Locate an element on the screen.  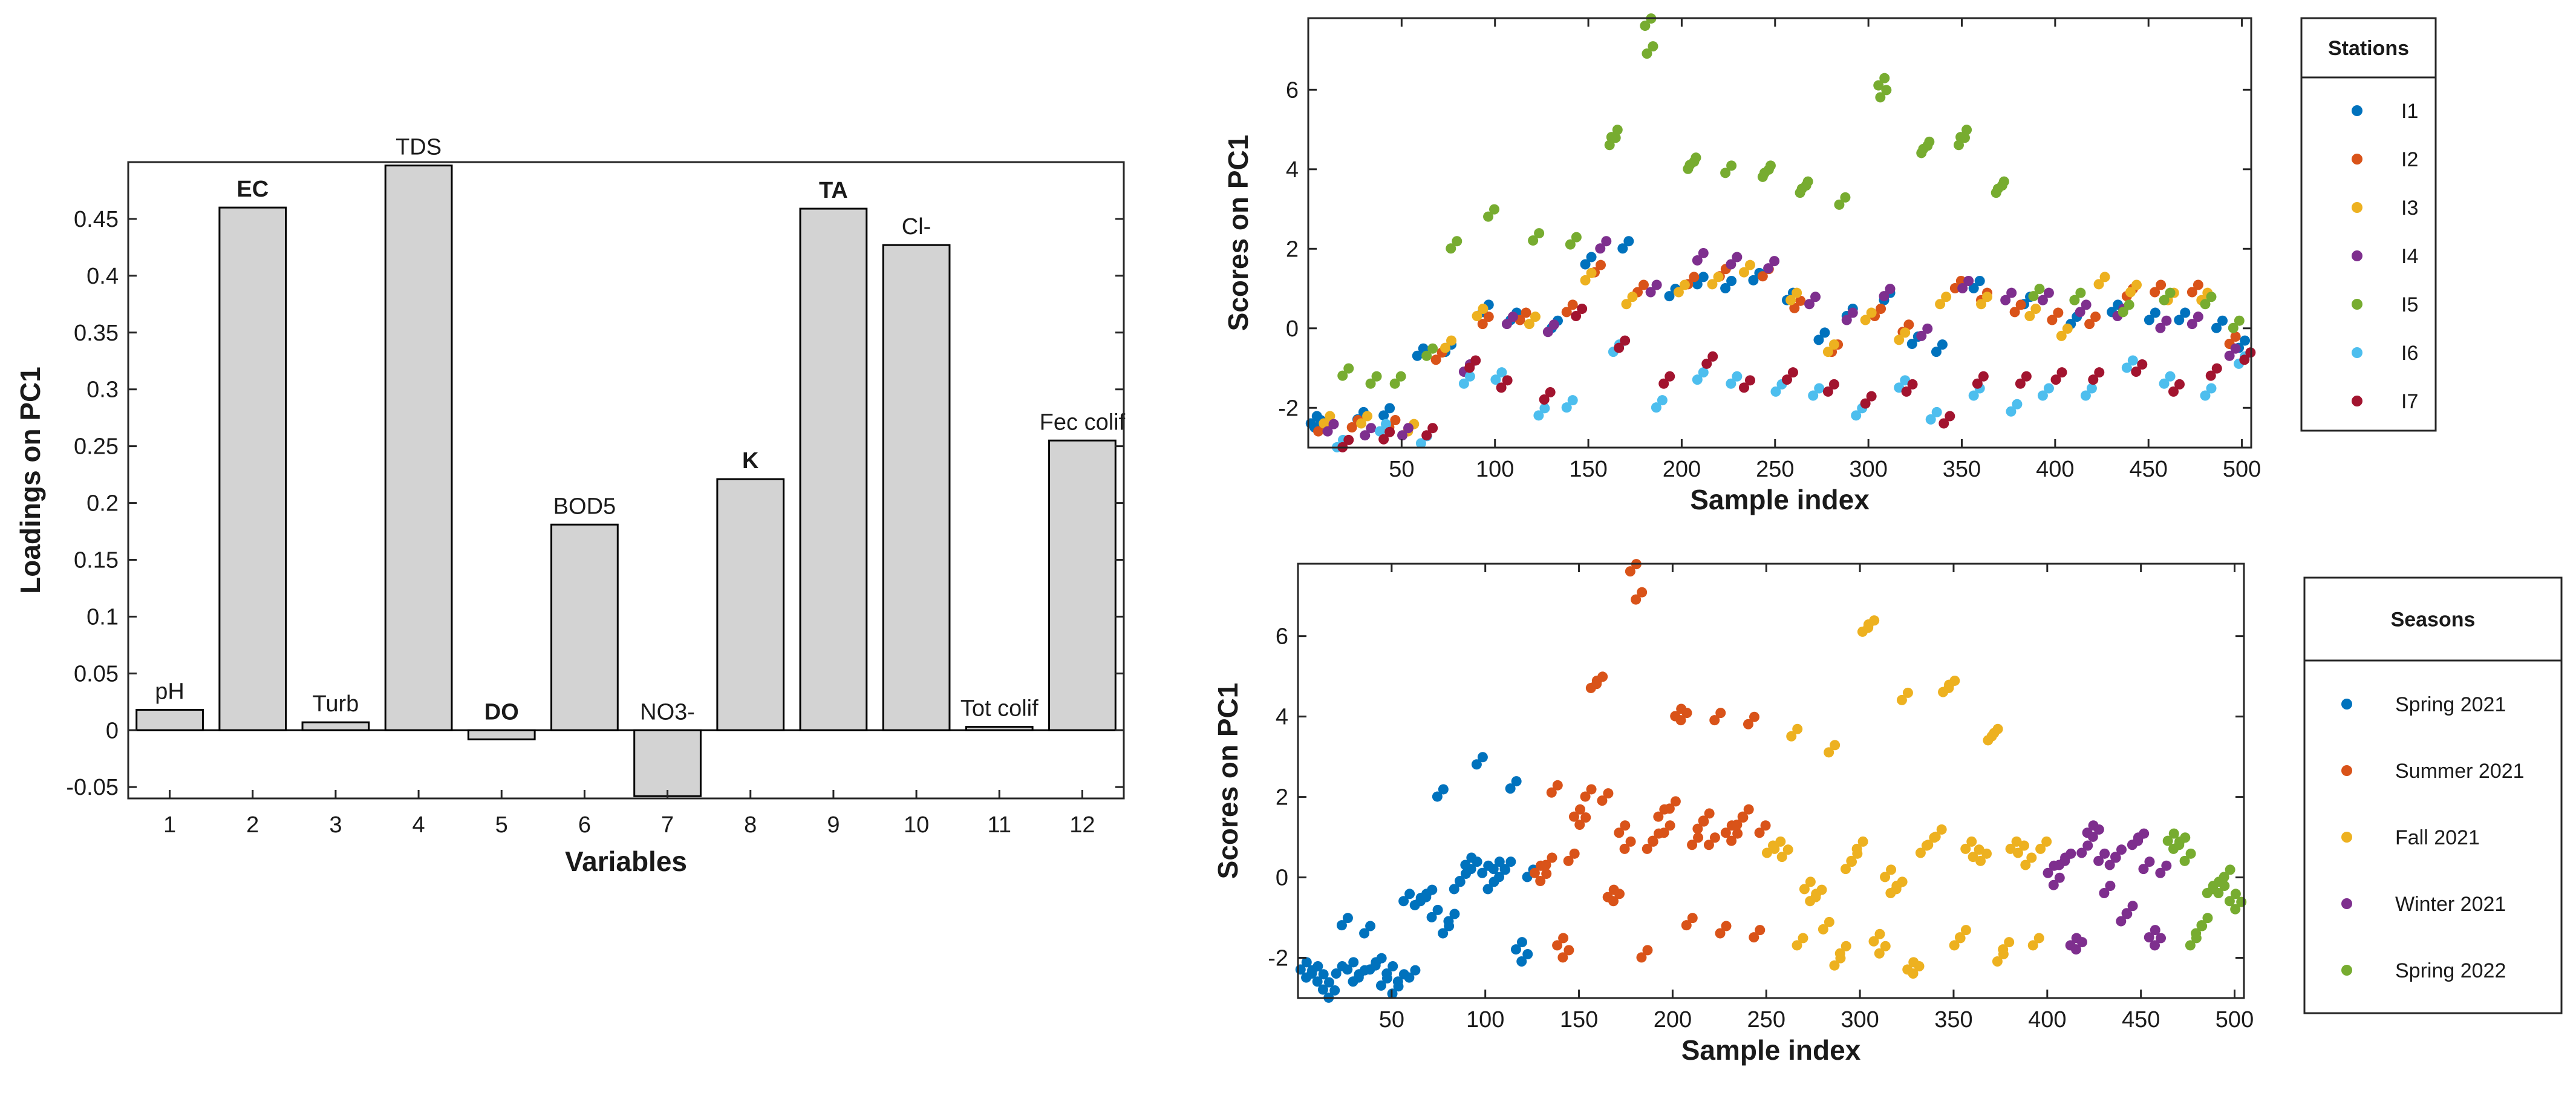
x-tick-label: 50 is located at coordinates (1401, 469).